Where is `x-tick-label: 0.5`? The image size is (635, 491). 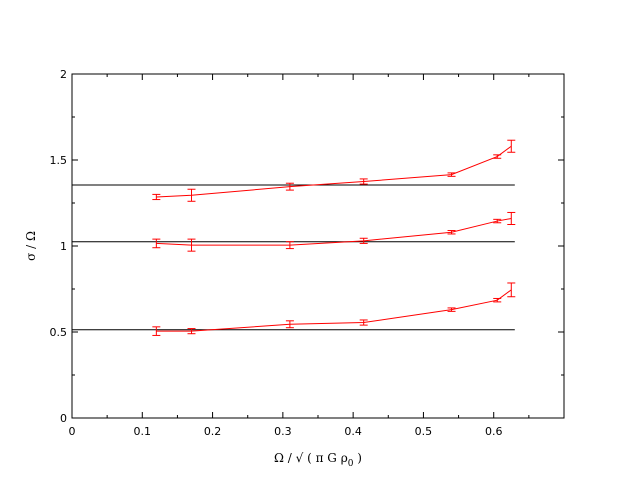
x-tick-label: 0.5 is located at coordinates (424, 431).